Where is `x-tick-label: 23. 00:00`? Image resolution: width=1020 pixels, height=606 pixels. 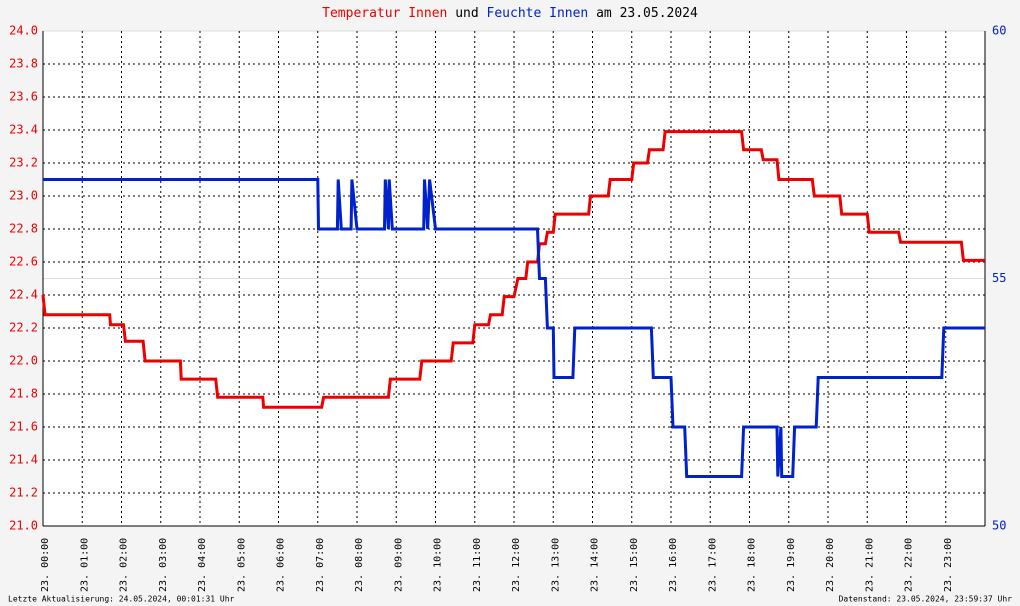 x-tick-label: 23. 00:00 is located at coordinates (45, 565).